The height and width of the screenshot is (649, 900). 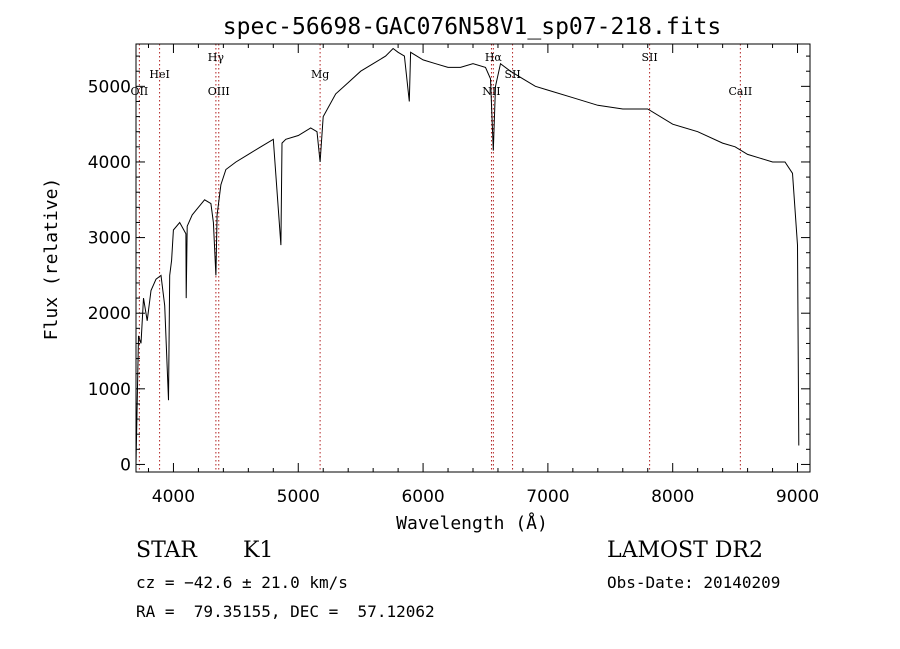 I want to click on y-axis-label: Flux (relative), so click(x=51, y=259).